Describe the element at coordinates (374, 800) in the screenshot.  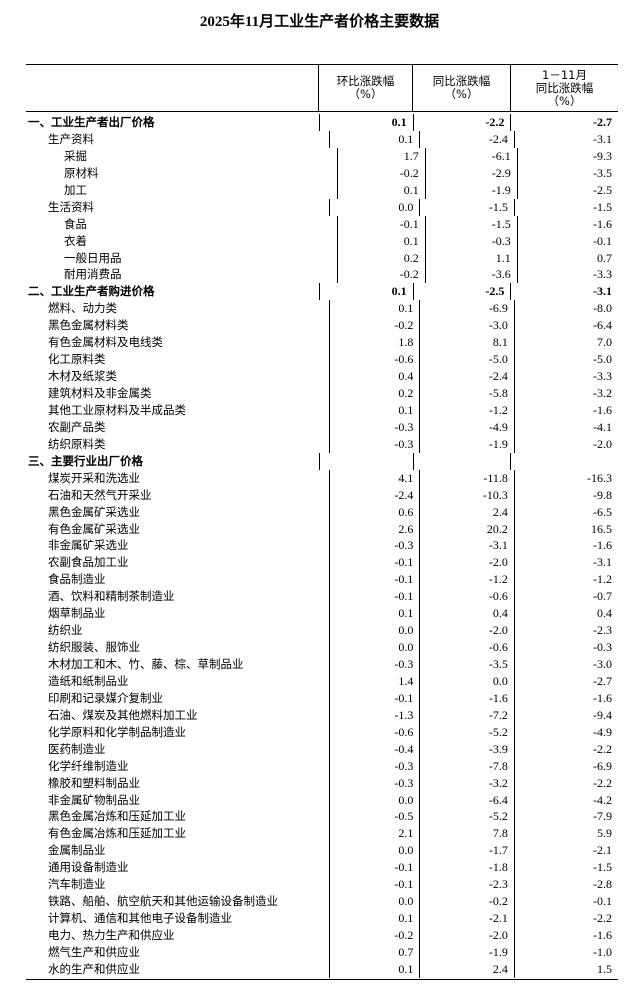
I see `mom-value: 0.0` at that location.